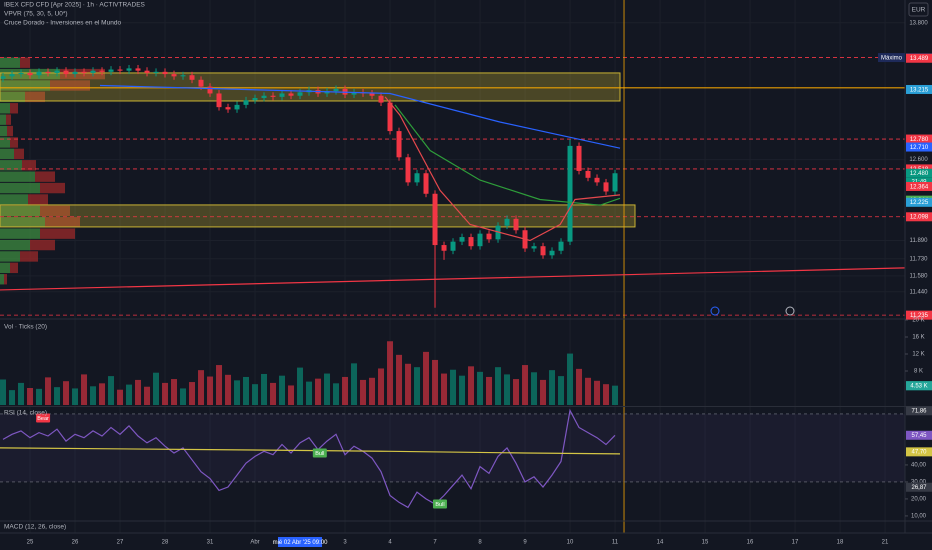 The image size is (932, 550). Describe the element at coordinates (310, 451) in the screenshot. I see `rsi-signal-line` at that location.